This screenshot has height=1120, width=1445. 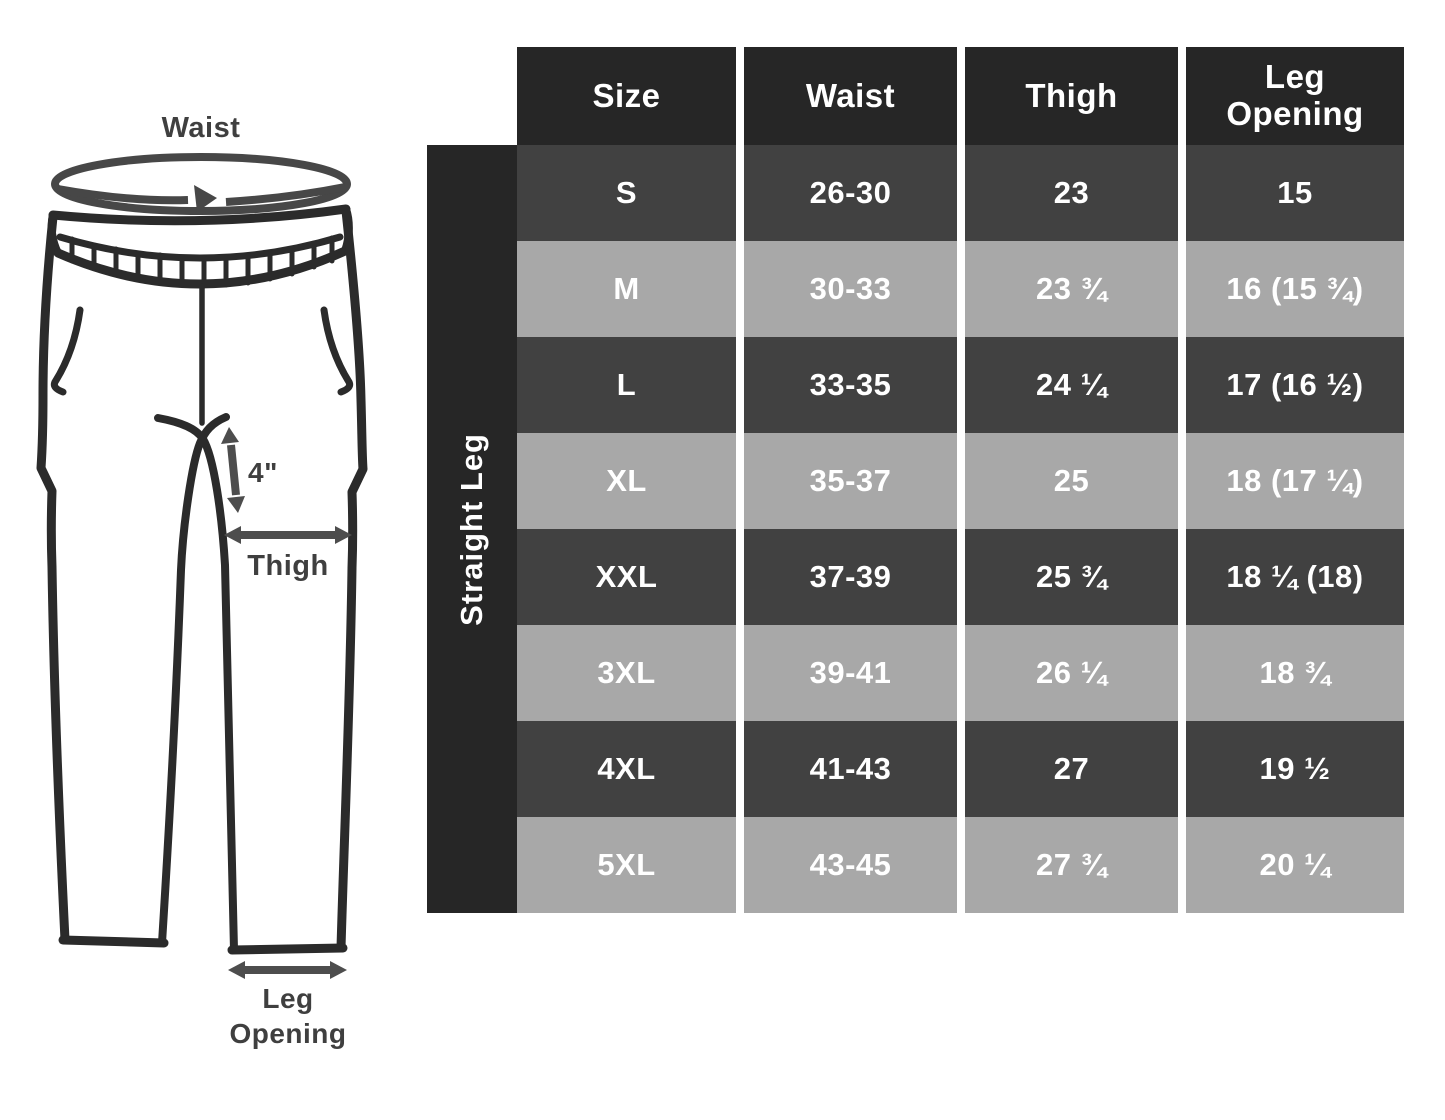 What do you see at coordinates (287, 1033) in the screenshot?
I see `leg-opening-label-line2: Opening` at bounding box center [287, 1033].